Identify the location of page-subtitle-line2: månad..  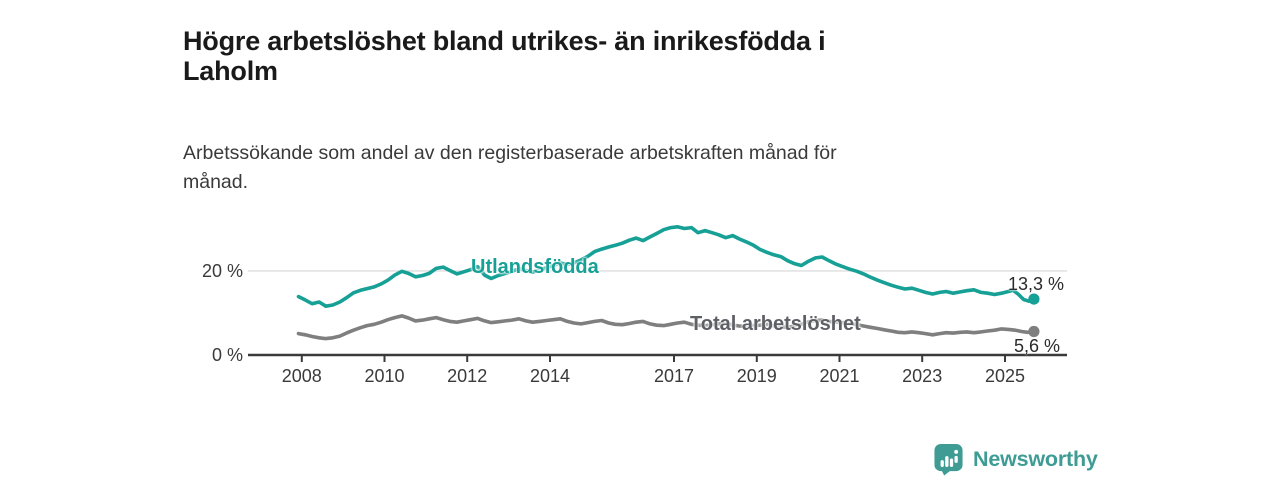
(216, 181).